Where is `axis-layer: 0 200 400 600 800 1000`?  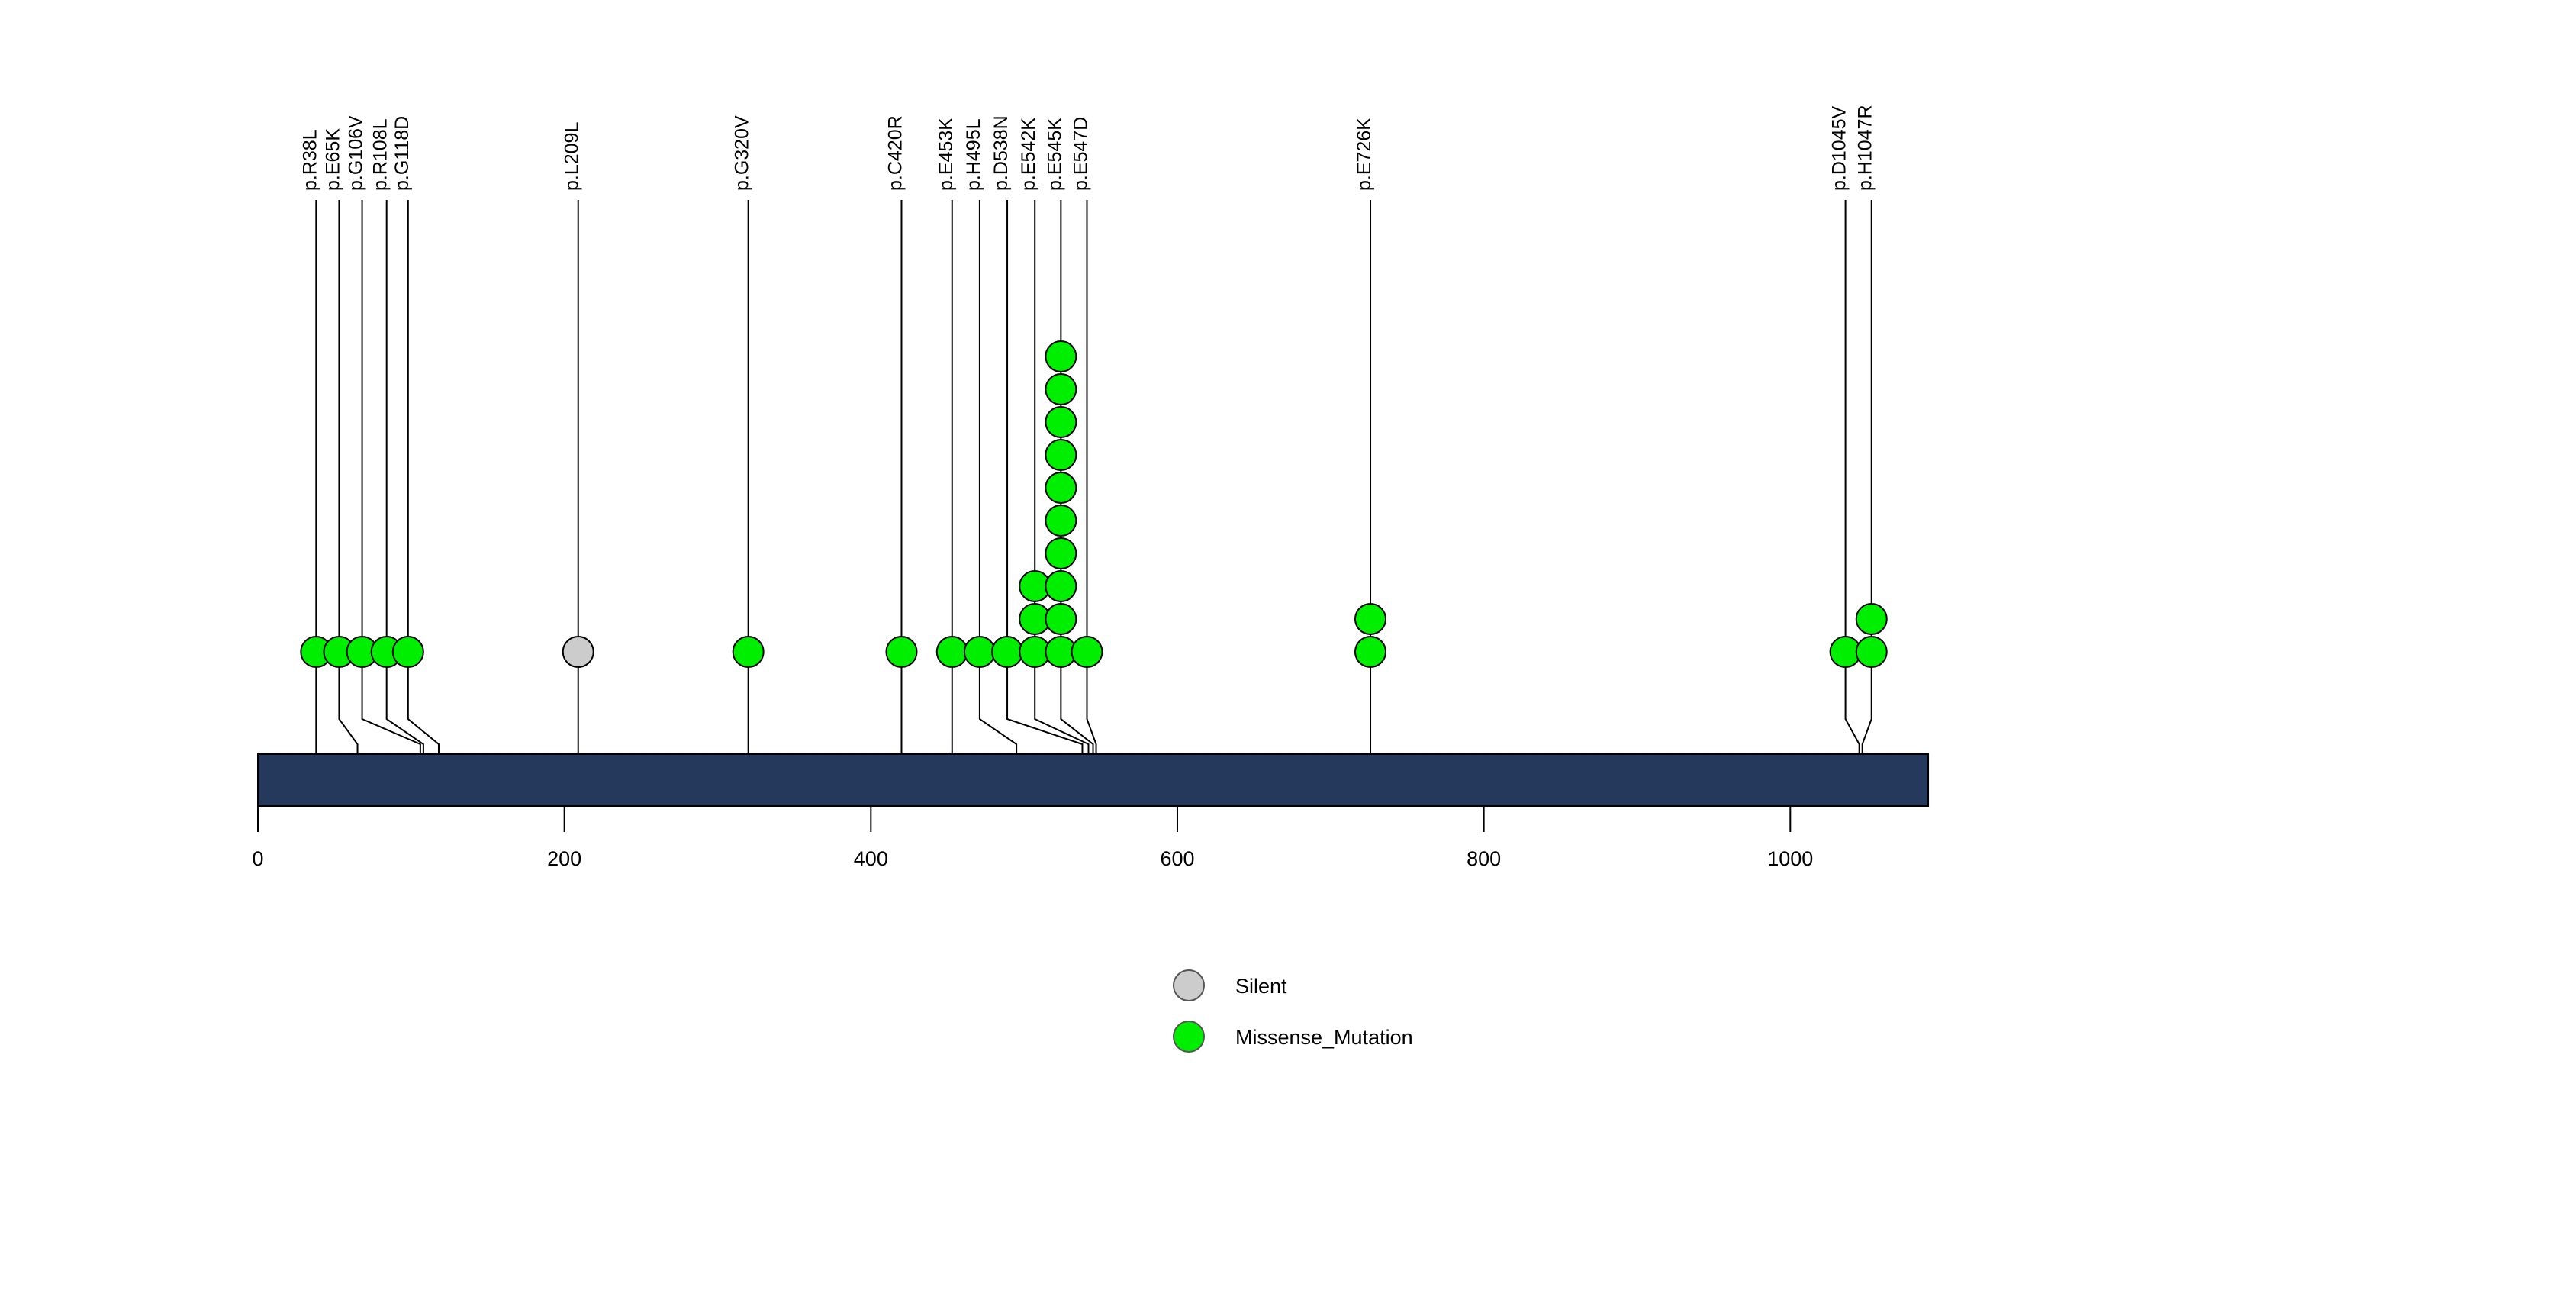 axis-layer: 0 200 400 600 800 1000 is located at coordinates (1032, 838).